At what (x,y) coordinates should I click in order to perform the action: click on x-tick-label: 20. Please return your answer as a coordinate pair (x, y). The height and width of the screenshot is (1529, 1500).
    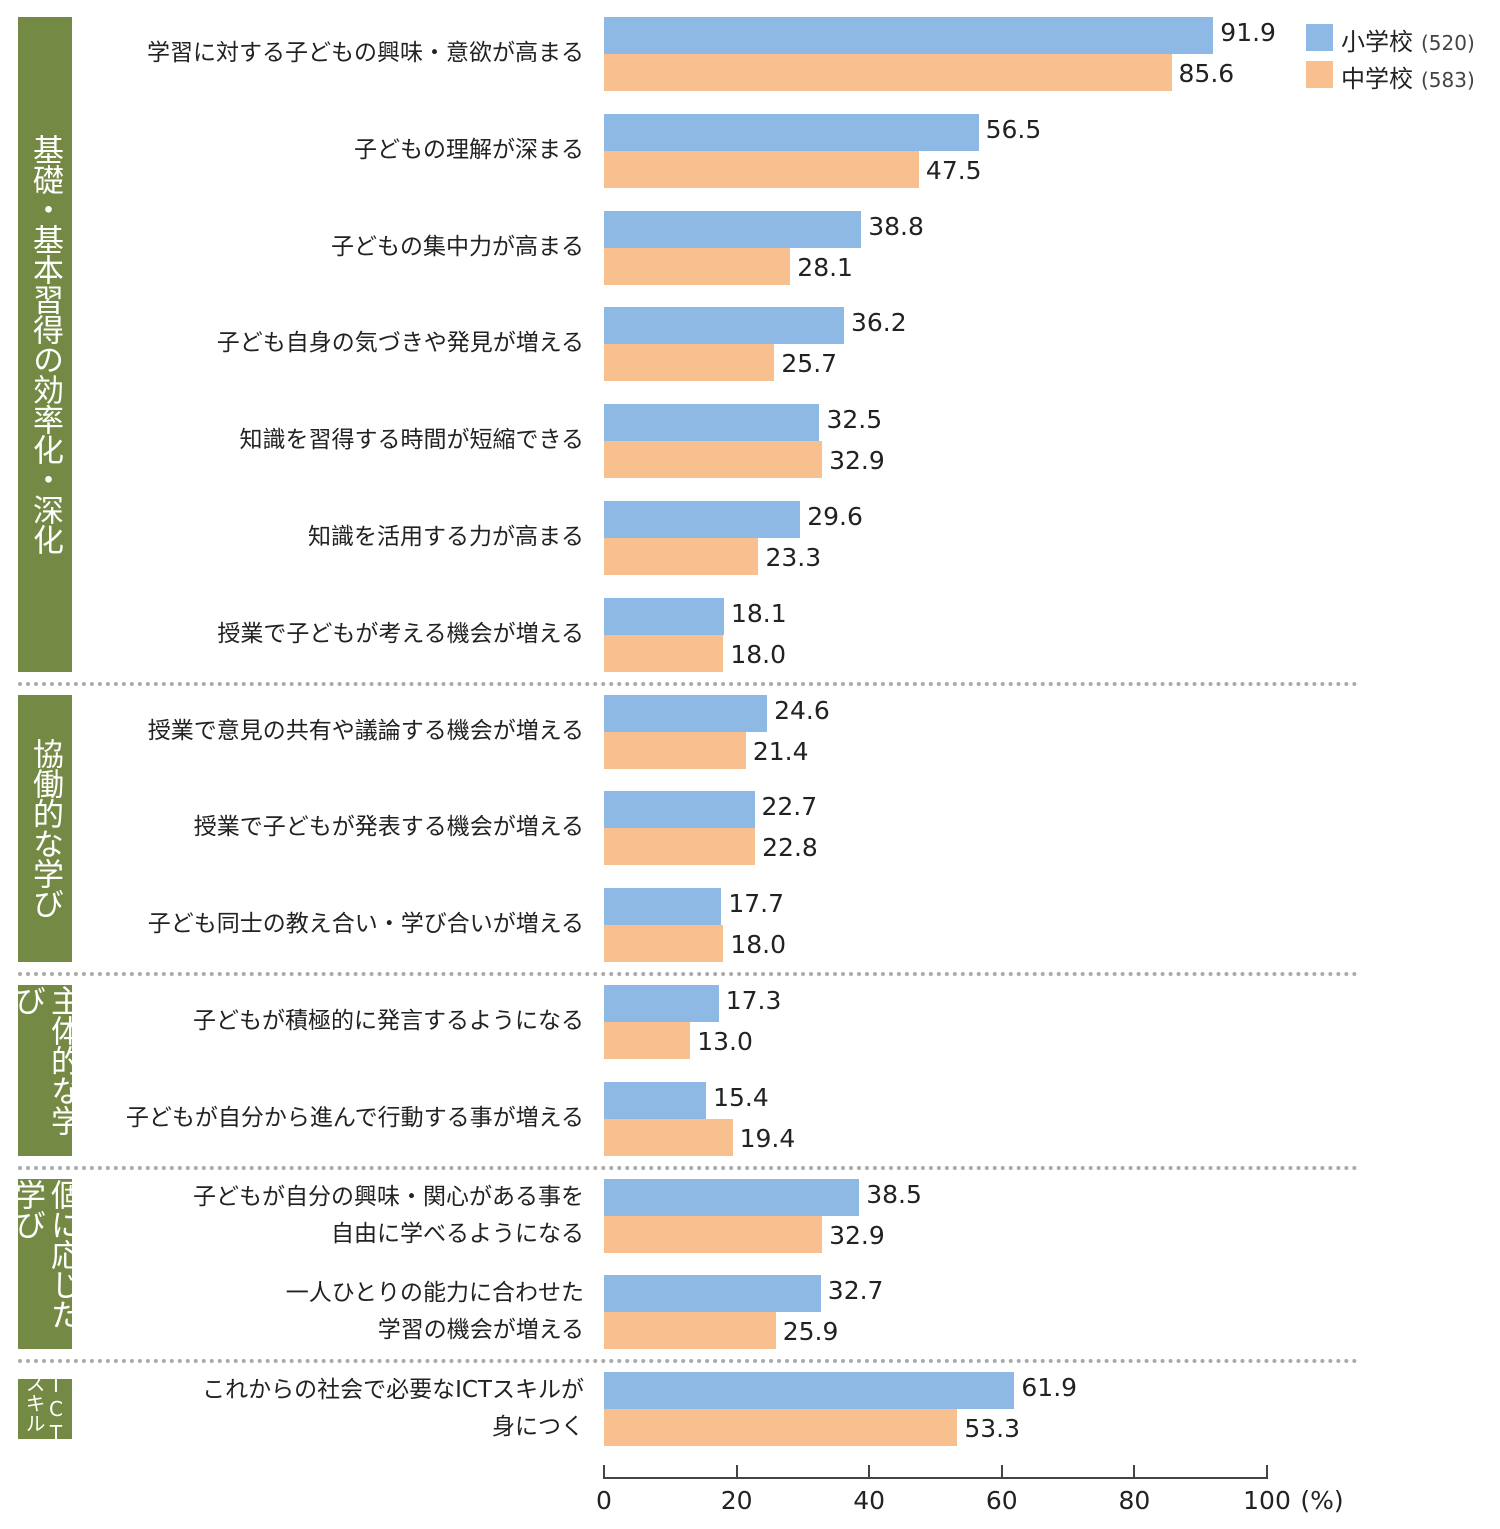
    Looking at the image, I should click on (736, 1500).